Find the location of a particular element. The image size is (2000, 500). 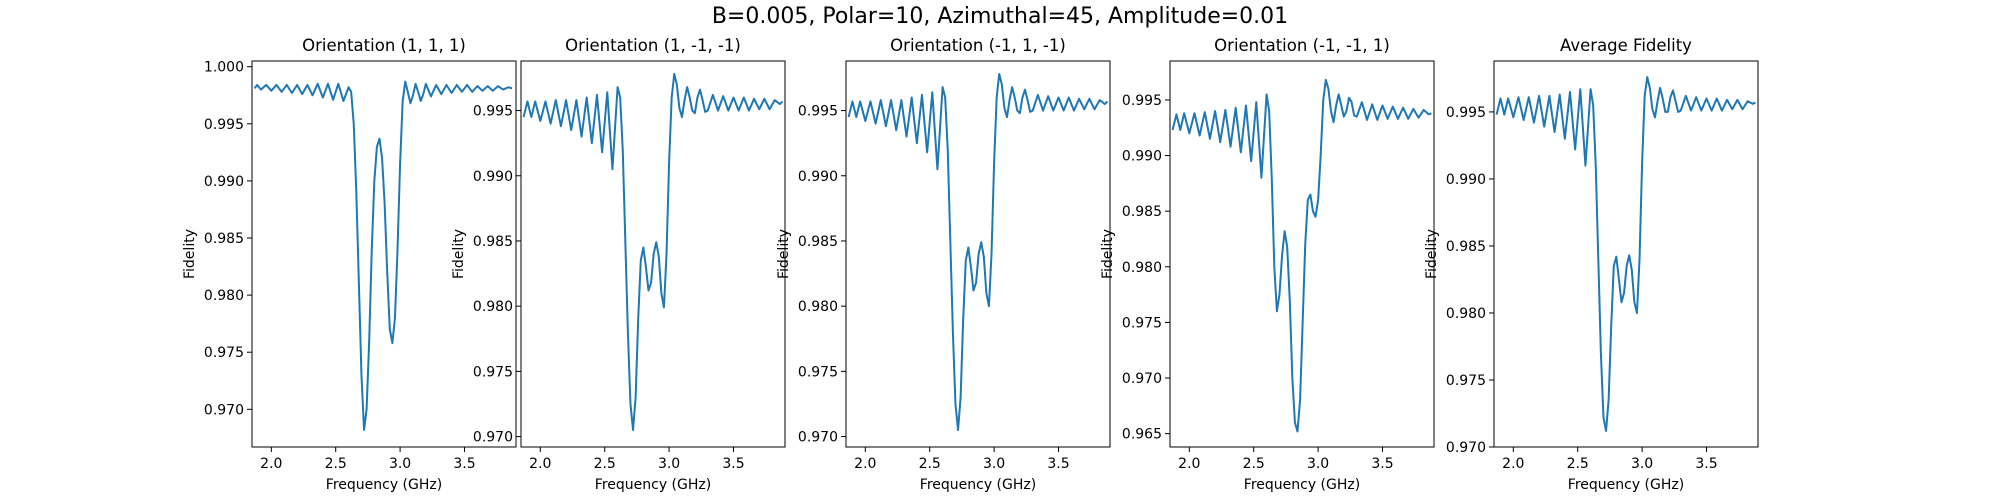

subplot-title: Average Fidelity is located at coordinates (1626, 45).